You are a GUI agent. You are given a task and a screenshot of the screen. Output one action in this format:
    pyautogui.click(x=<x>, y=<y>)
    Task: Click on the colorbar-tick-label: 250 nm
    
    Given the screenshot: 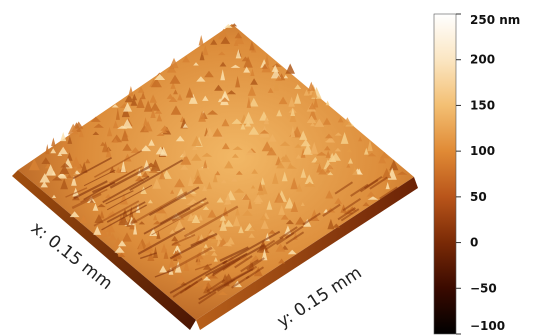 What is the action you would take?
    pyautogui.click(x=495, y=20)
    